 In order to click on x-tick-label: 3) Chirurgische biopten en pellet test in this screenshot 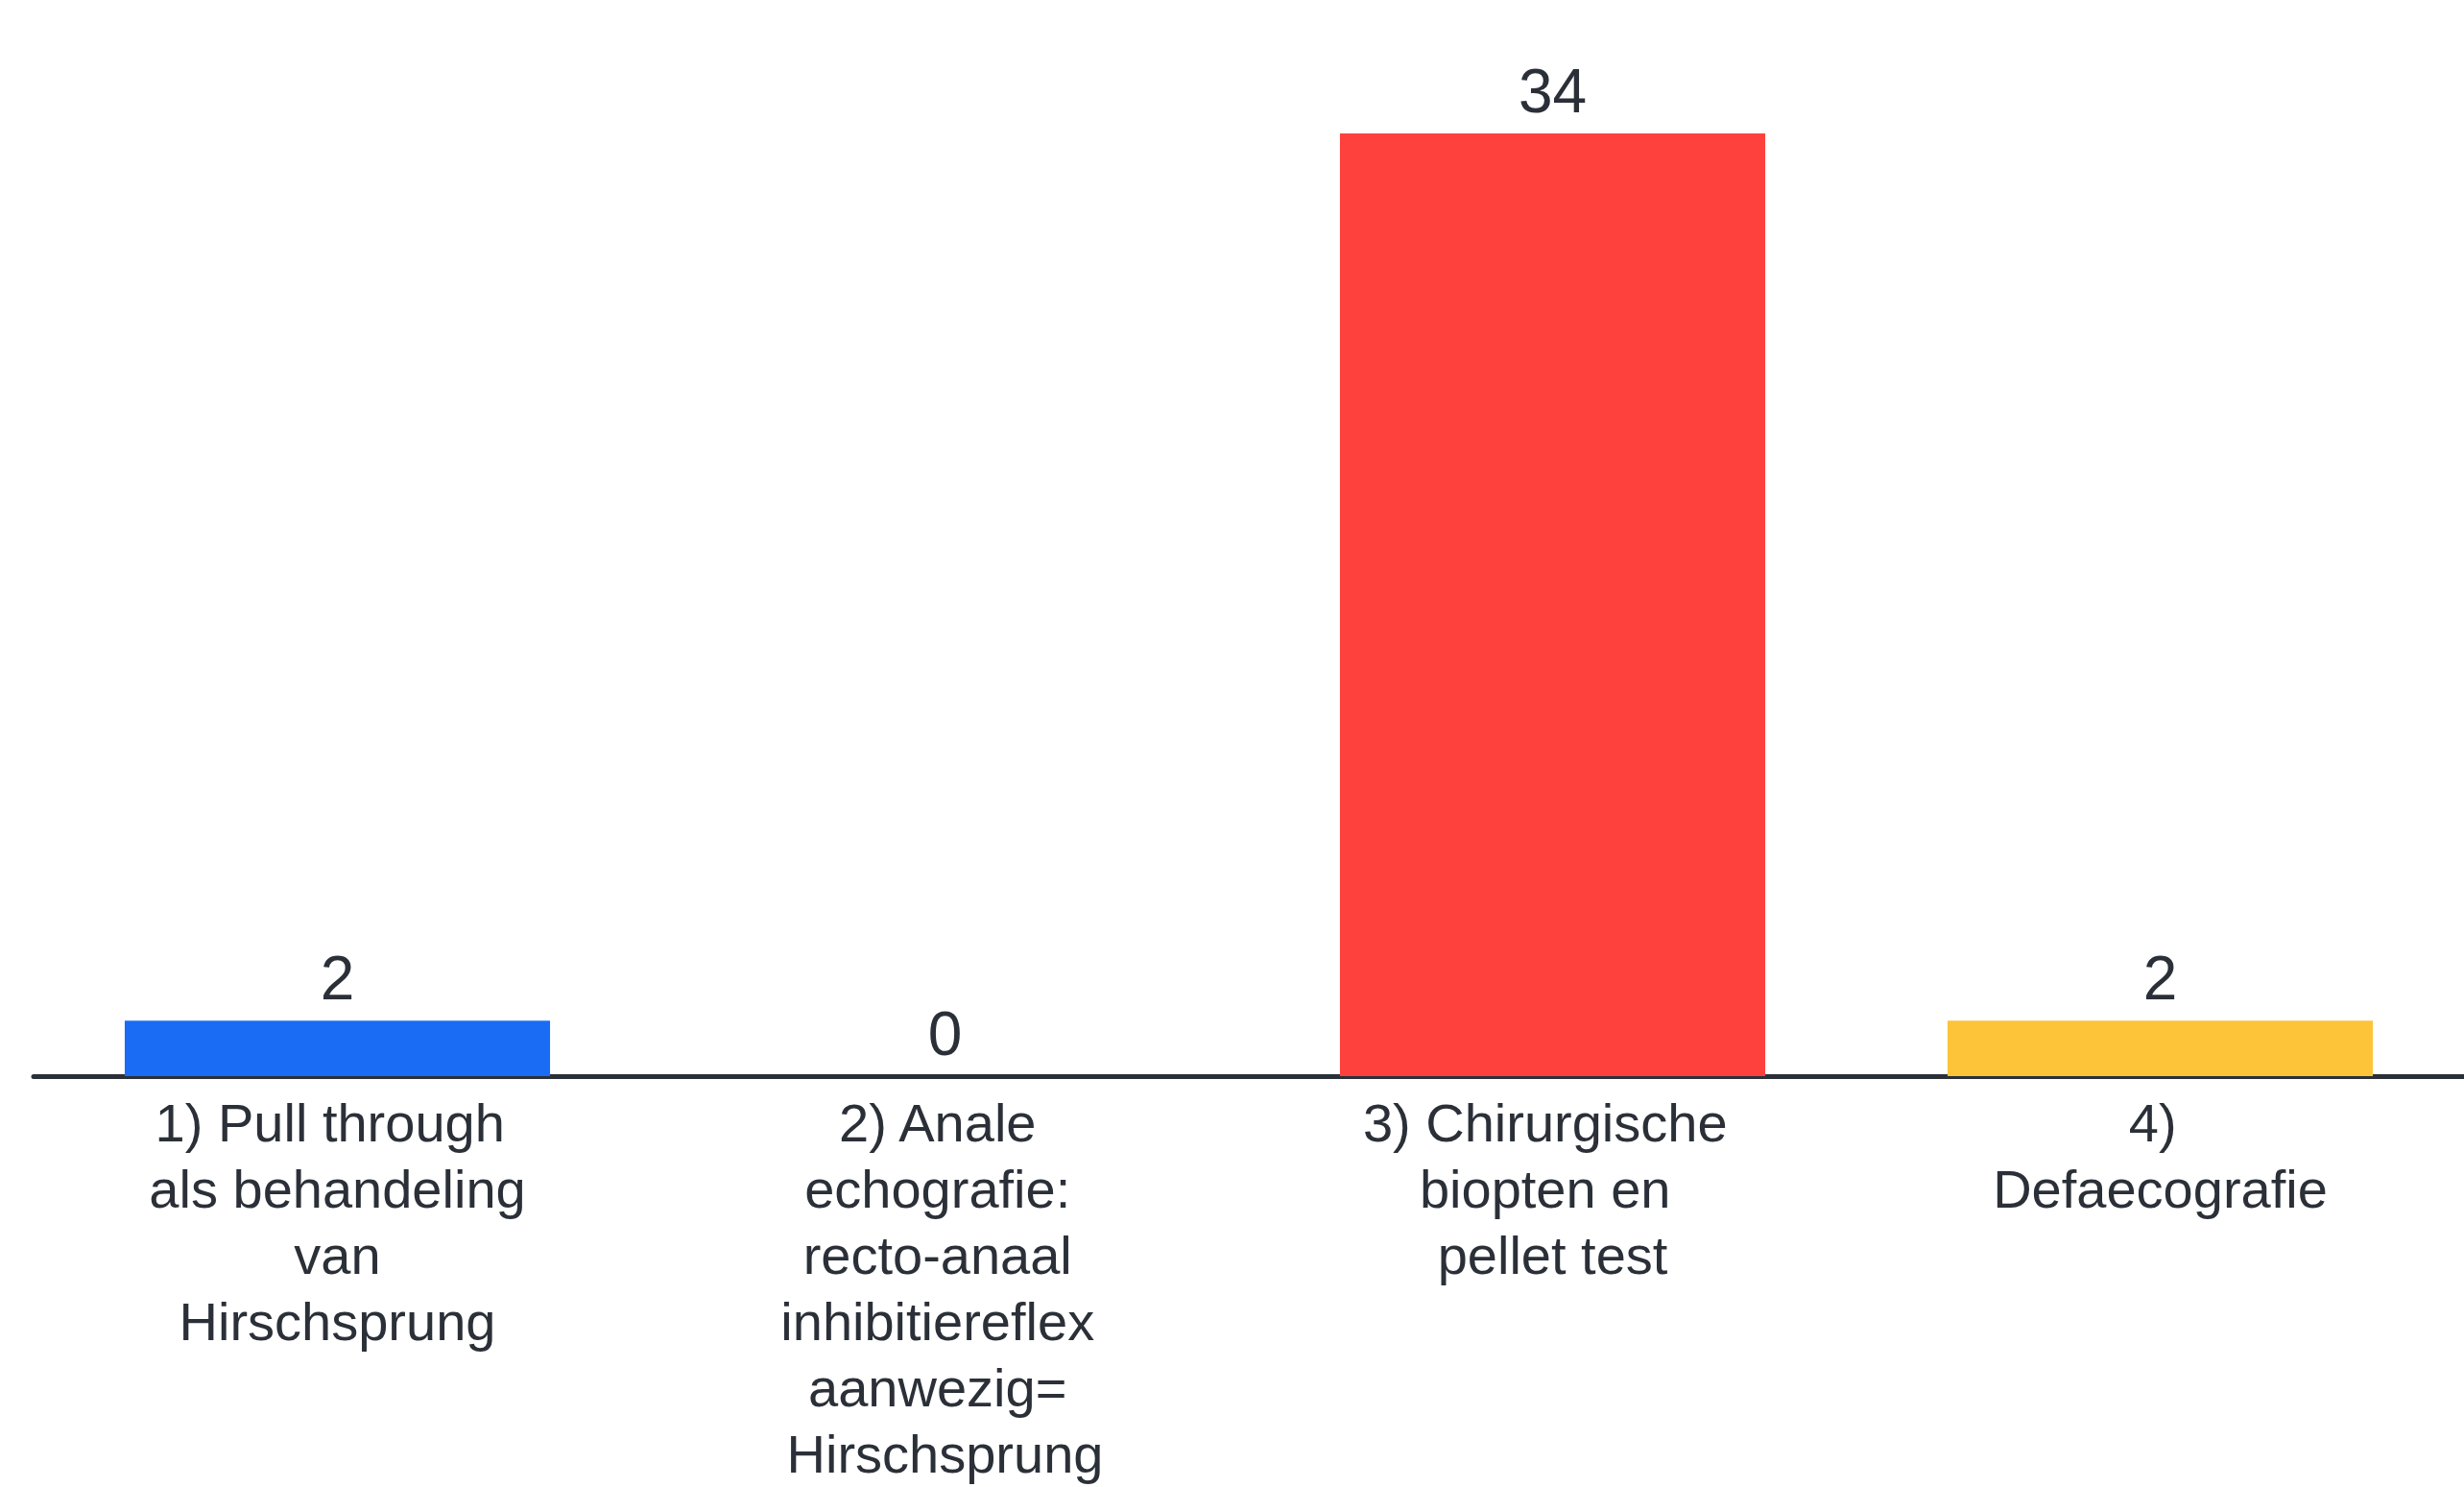, I will do `click(1552, 1188)`.